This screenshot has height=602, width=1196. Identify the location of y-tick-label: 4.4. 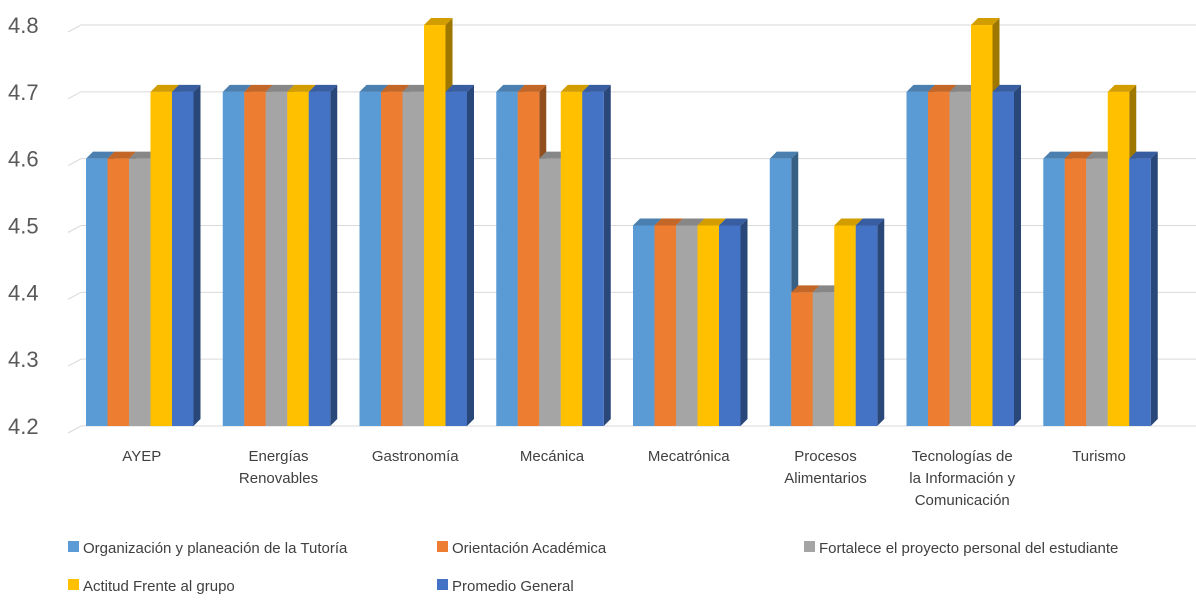
(23, 292).